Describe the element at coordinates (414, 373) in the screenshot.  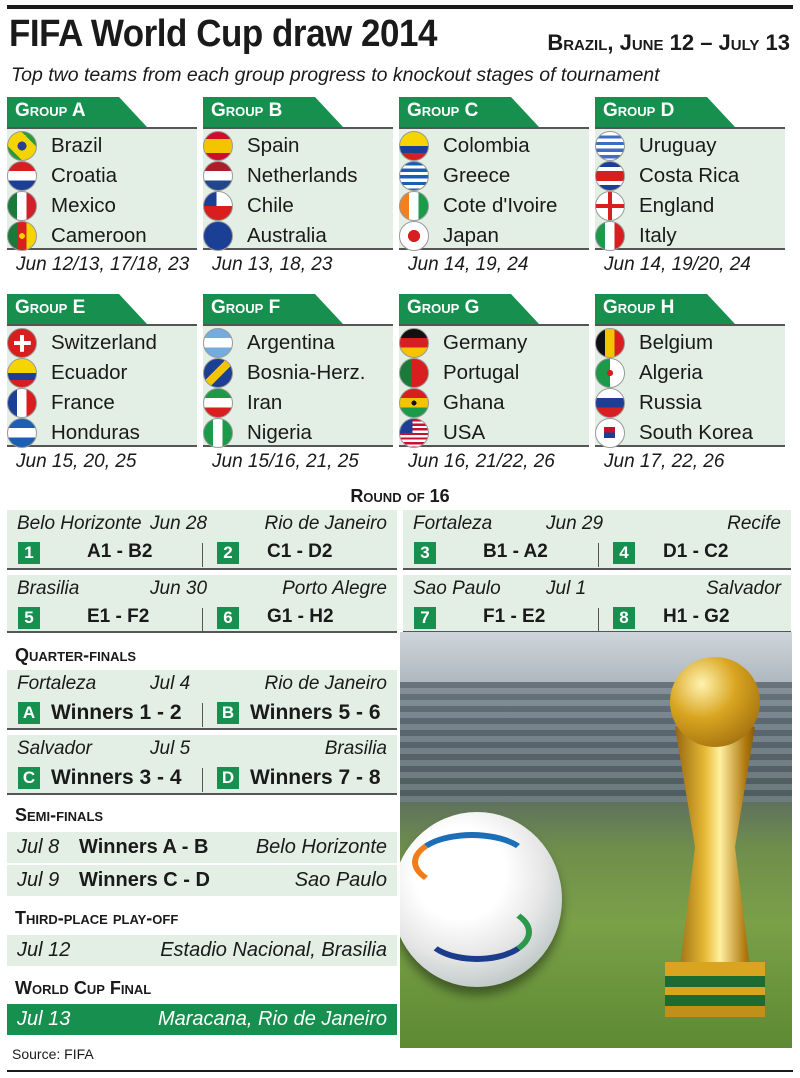
I see `flag-portugal-icon` at that location.